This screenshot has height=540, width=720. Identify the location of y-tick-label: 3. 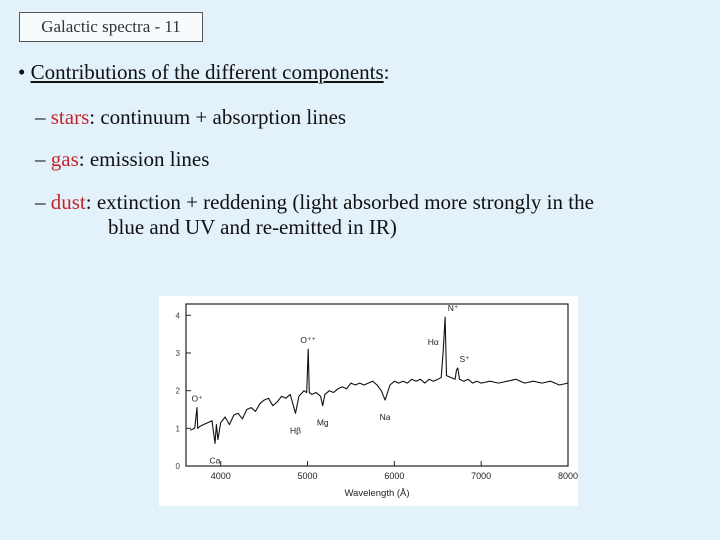
(178, 353).